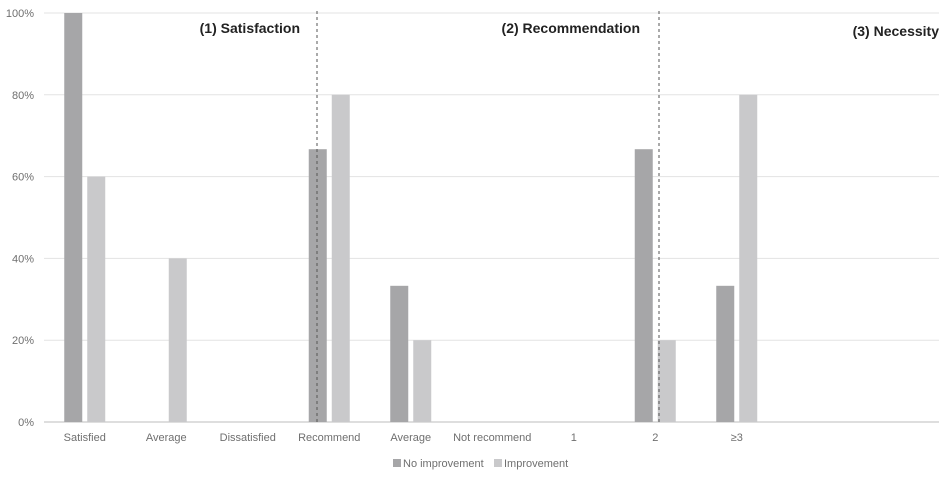 This screenshot has width=939, height=477. What do you see at coordinates (443, 464) in the screenshot?
I see `legend-label: No improvement` at bounding box center [443, 464].